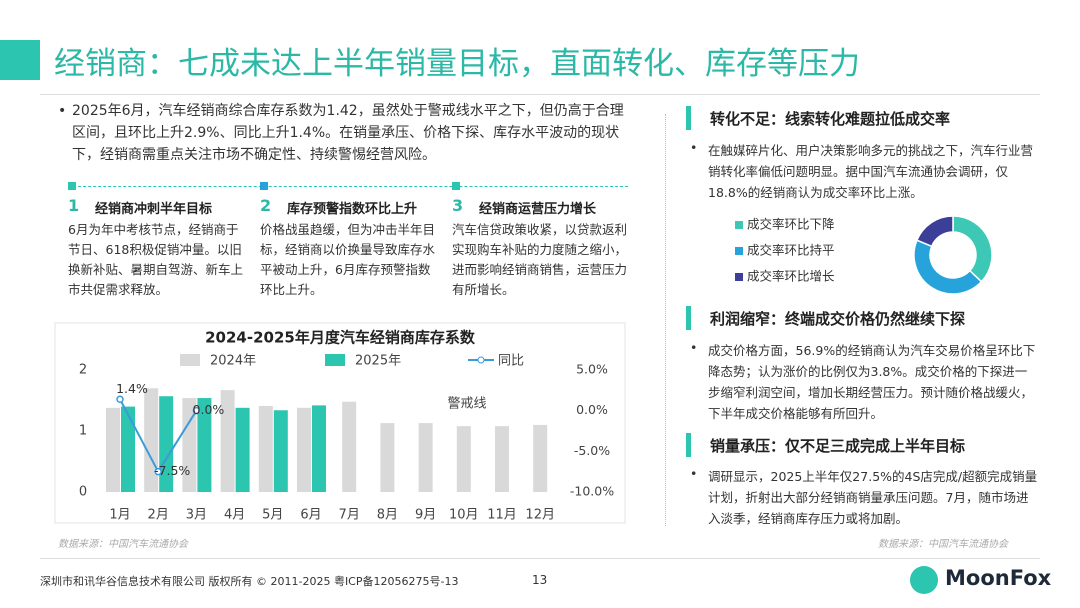 The width and height of the screenshot is (1080, 608). What do you see at coordinates (132, 388) in the screenshot?
I see `data-label: 1.4%` at bounding box center [132, 388].